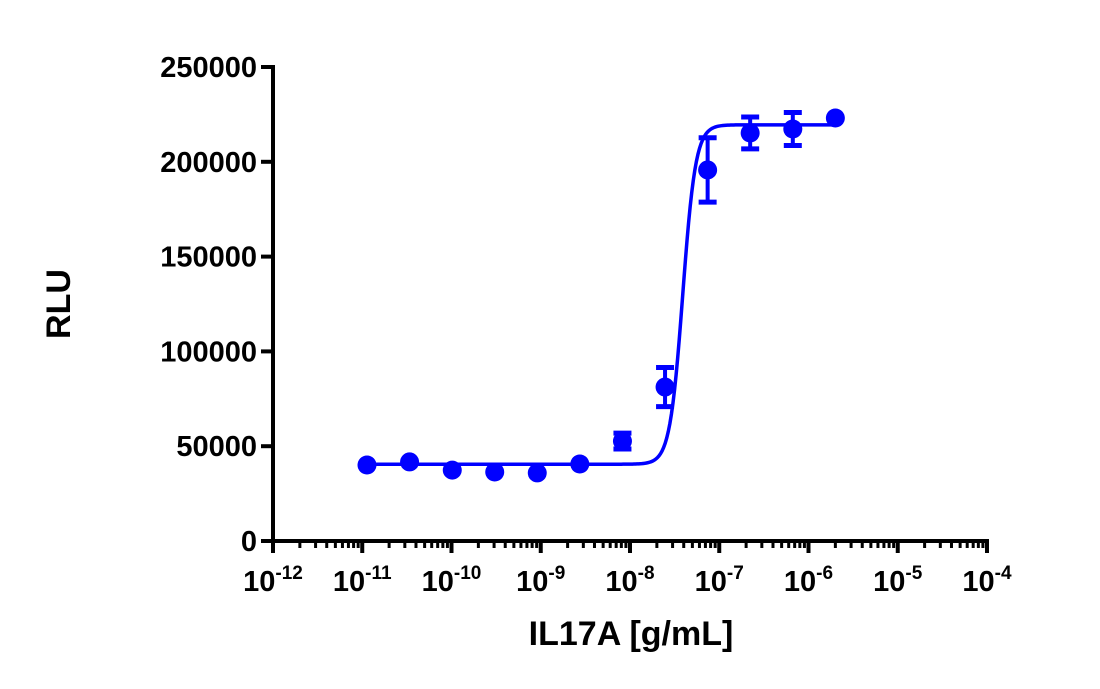 The height and width of the screenshot is (689, 1100). Describe the element at coordinates (59, 304) in the screenshot. I see `y-axis-label: RLU` at that location.